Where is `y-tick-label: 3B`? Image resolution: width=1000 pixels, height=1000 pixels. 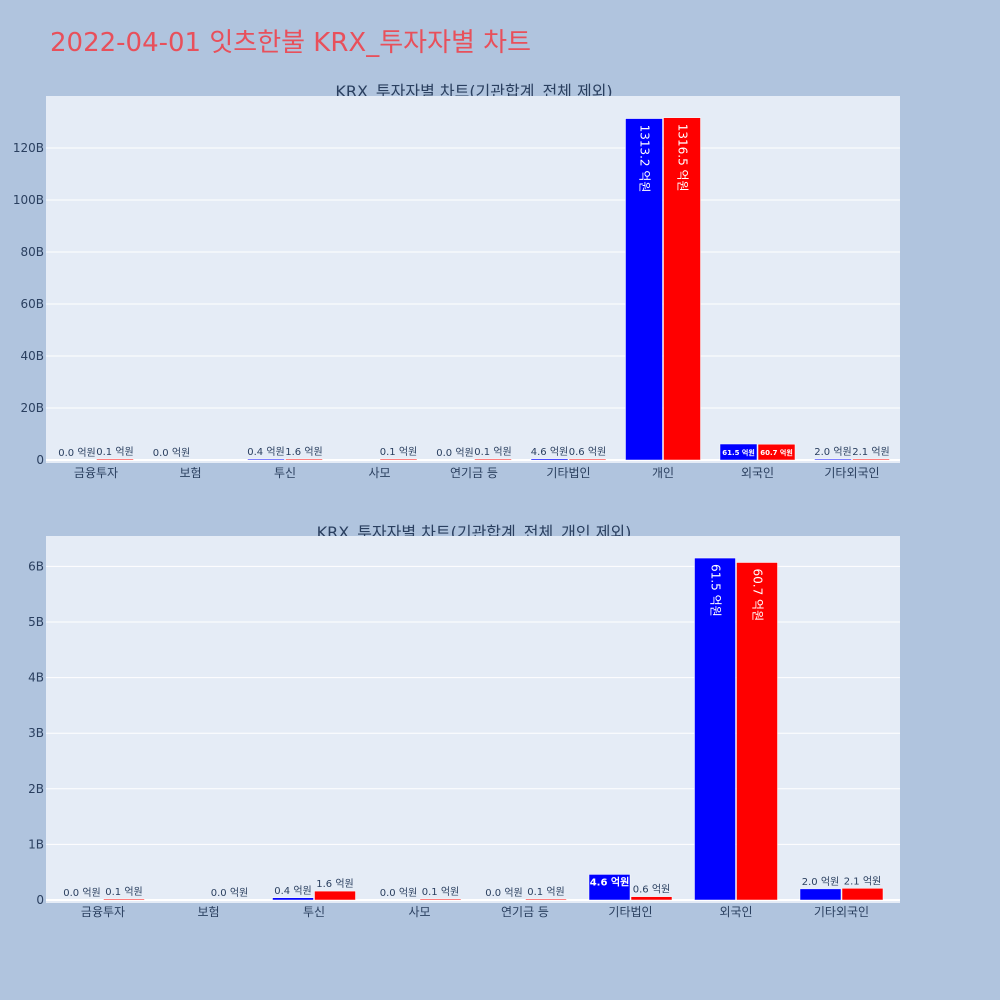 y-tick-label: 3B is located at coordinates (36, 733).